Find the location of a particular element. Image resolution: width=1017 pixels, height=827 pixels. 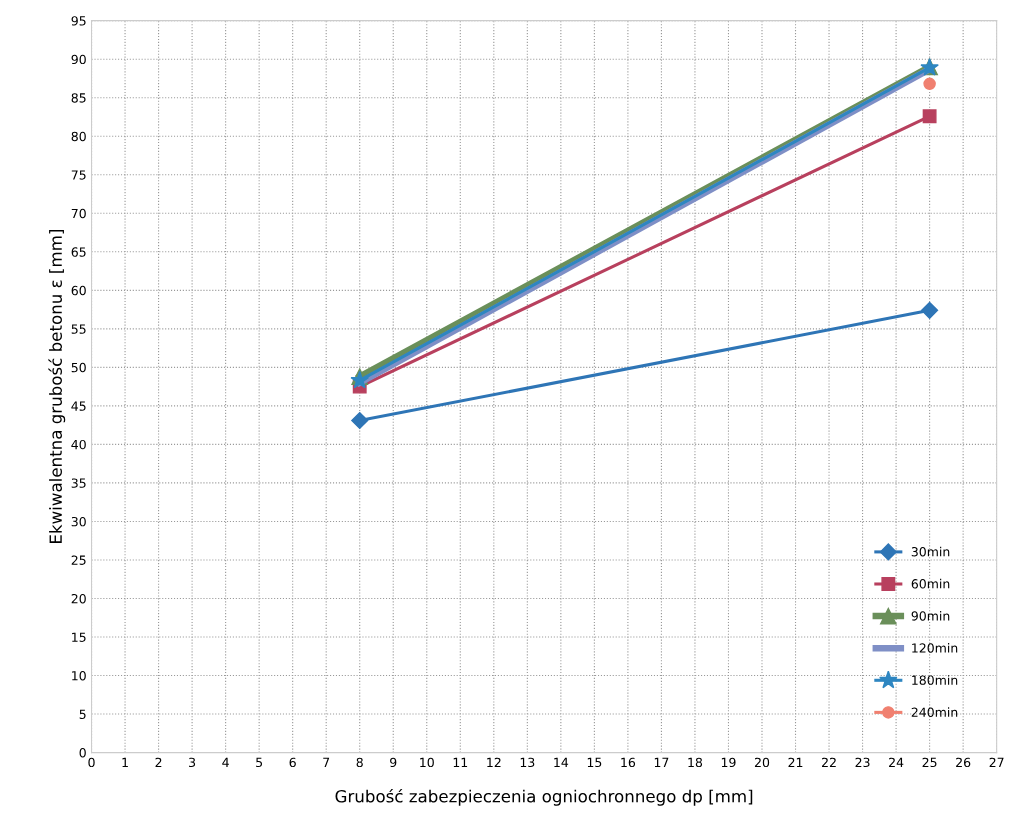

x-axis-title: Grubość zabezpieczenia ogniochronnego dp [mm] is located at coordinates (544, 797).